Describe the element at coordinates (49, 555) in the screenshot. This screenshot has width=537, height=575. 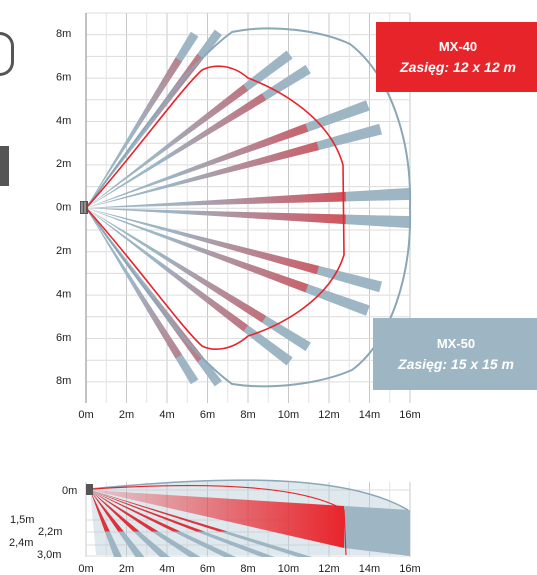
I see `side-label-3-0m: 3,0m` at that location.